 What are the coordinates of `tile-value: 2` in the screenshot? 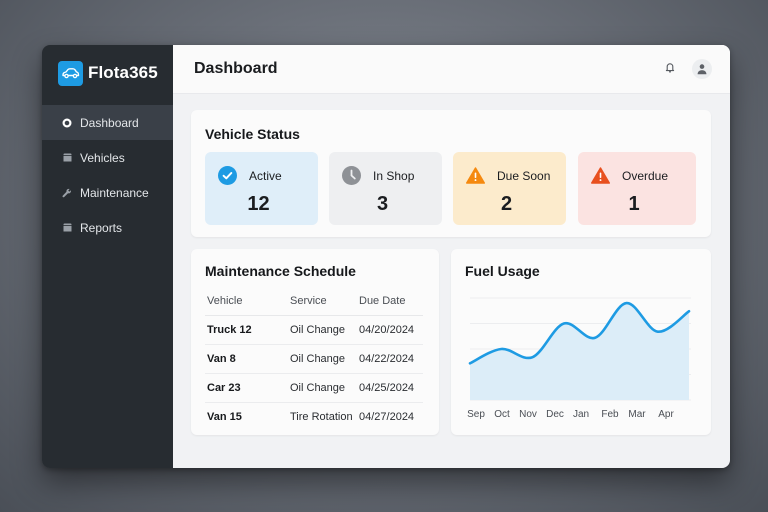 It's located at (506, 204).